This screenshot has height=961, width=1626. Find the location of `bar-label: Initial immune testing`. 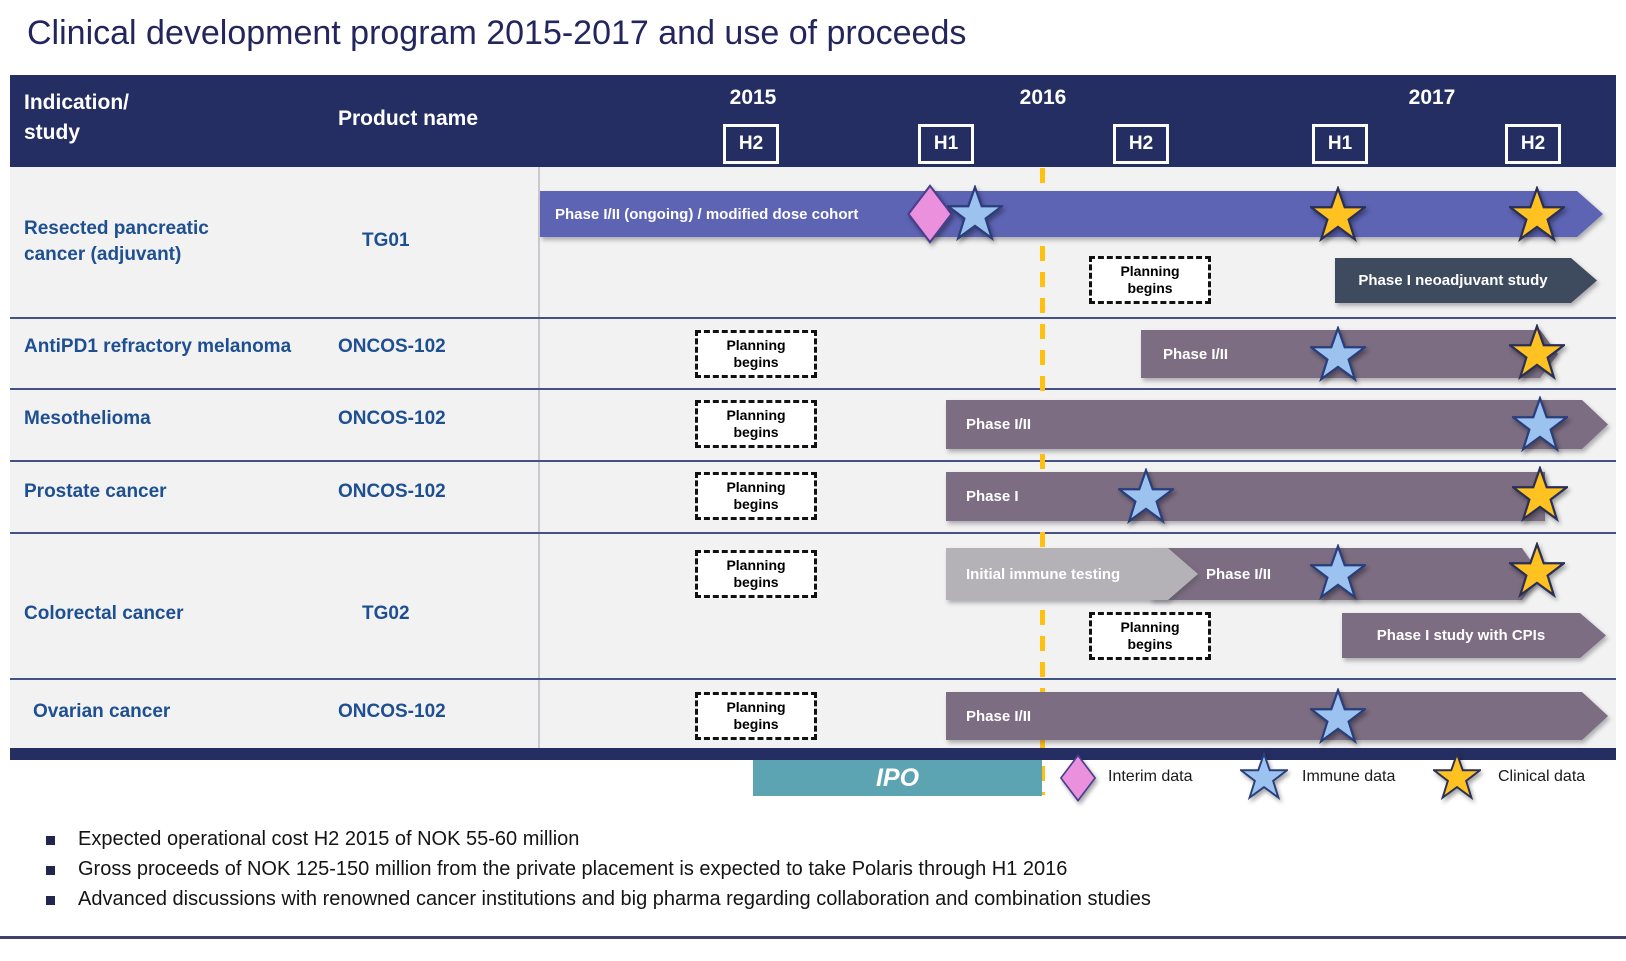

bar-label: Initial immune testing is located at coordinates (1072, 574).